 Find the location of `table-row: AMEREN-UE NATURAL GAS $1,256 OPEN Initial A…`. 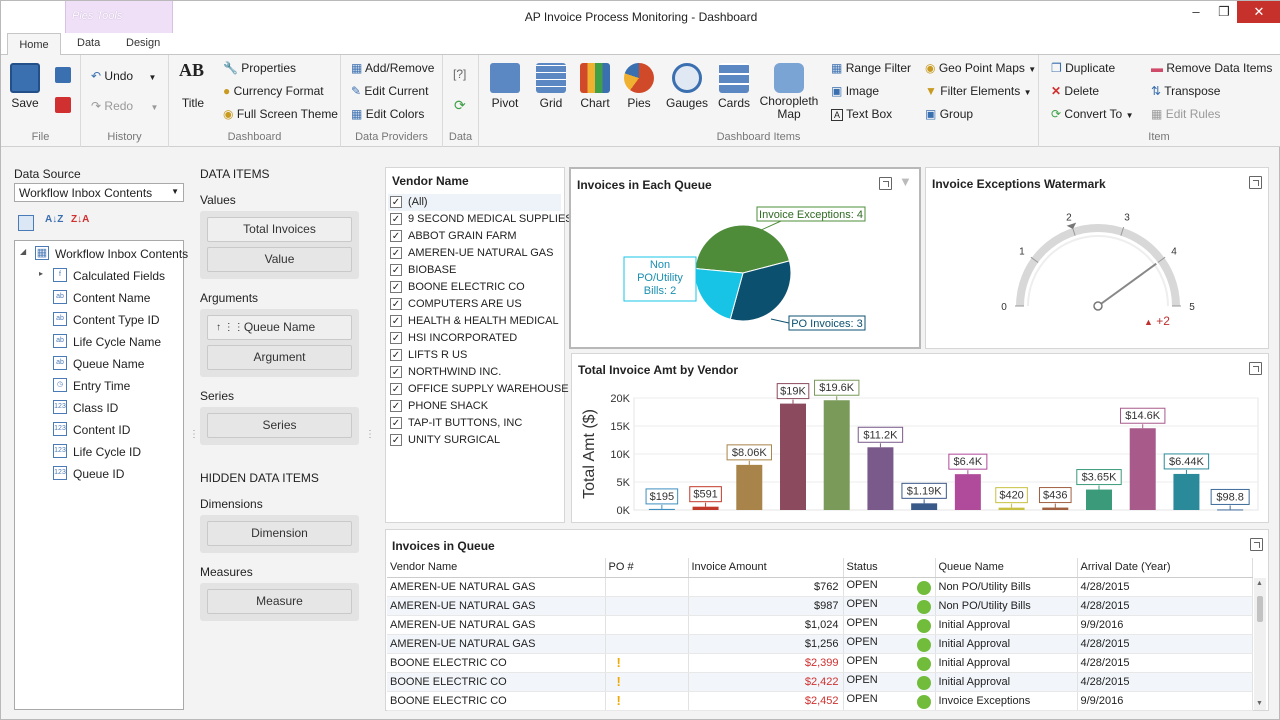

table-row: AMEREN-UE NATURAL GAS $1,256 OPEN Initial A… is located at coordinates (820, 644).